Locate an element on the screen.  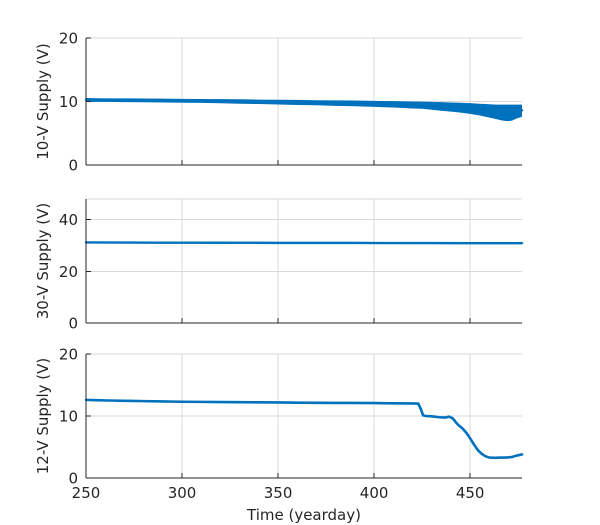
x-tick-label: 450 is located at coordinates (470, 493).